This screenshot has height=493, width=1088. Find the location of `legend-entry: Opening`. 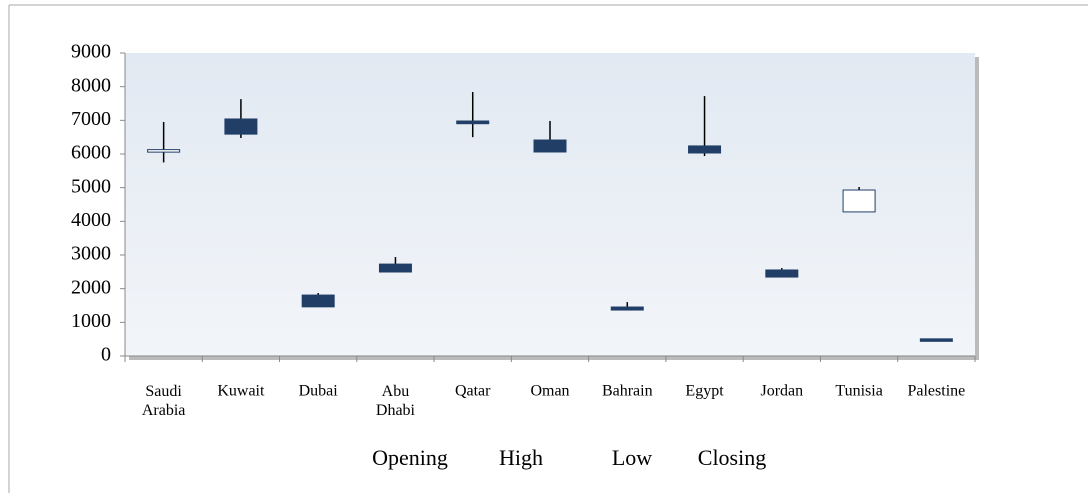

legend-entry: Opening is located at coordinates (410, 457).